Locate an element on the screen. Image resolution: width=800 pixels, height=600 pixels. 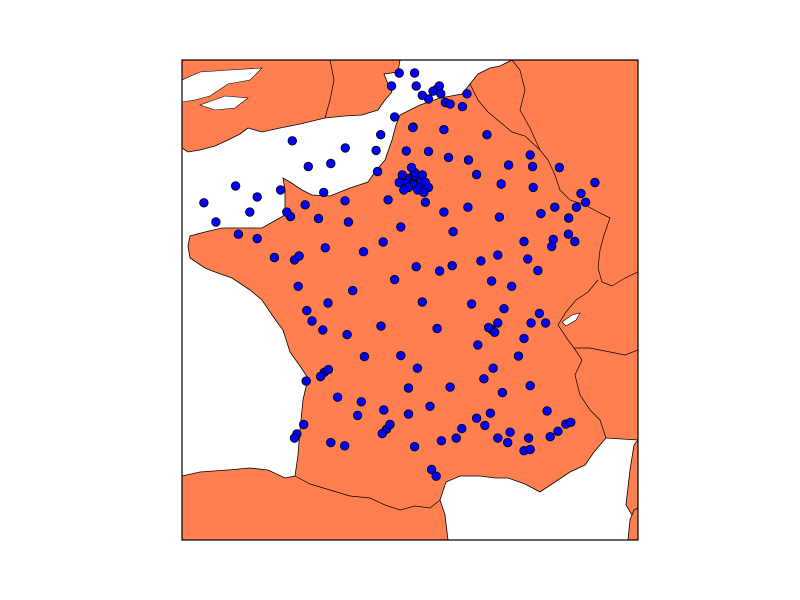
border-switzerland-italy is located at coordinates (606, 351).